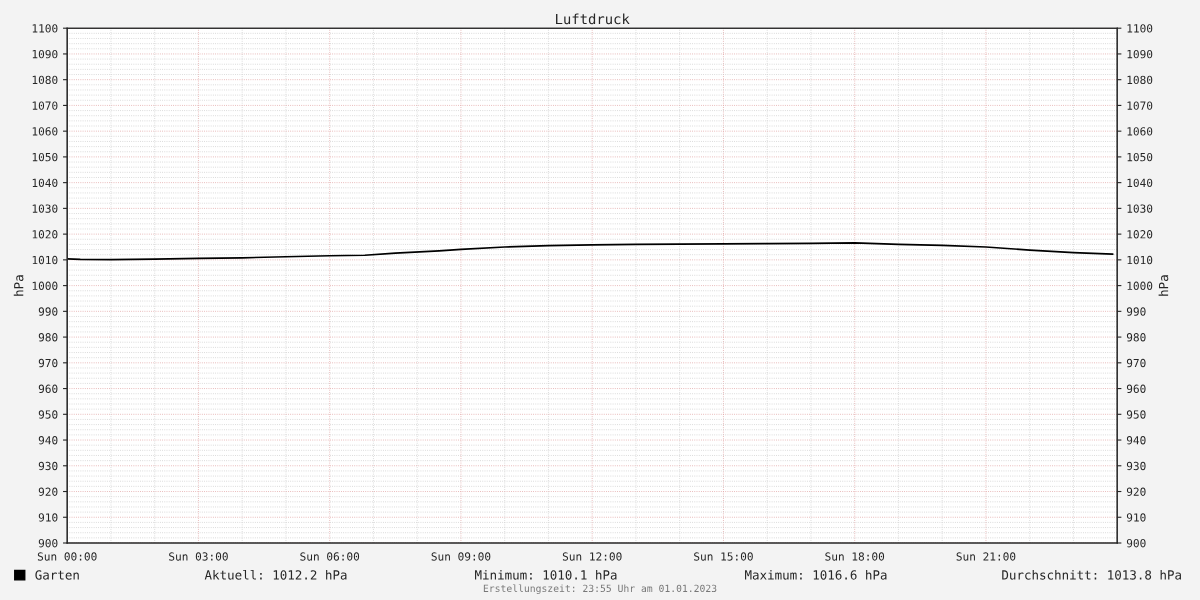 The width and height of the screenshot is (1200, 600). Describe the element at coordinates (1140, 105) in the screenshot. I see `y2-tick-label: 1070` at that location.